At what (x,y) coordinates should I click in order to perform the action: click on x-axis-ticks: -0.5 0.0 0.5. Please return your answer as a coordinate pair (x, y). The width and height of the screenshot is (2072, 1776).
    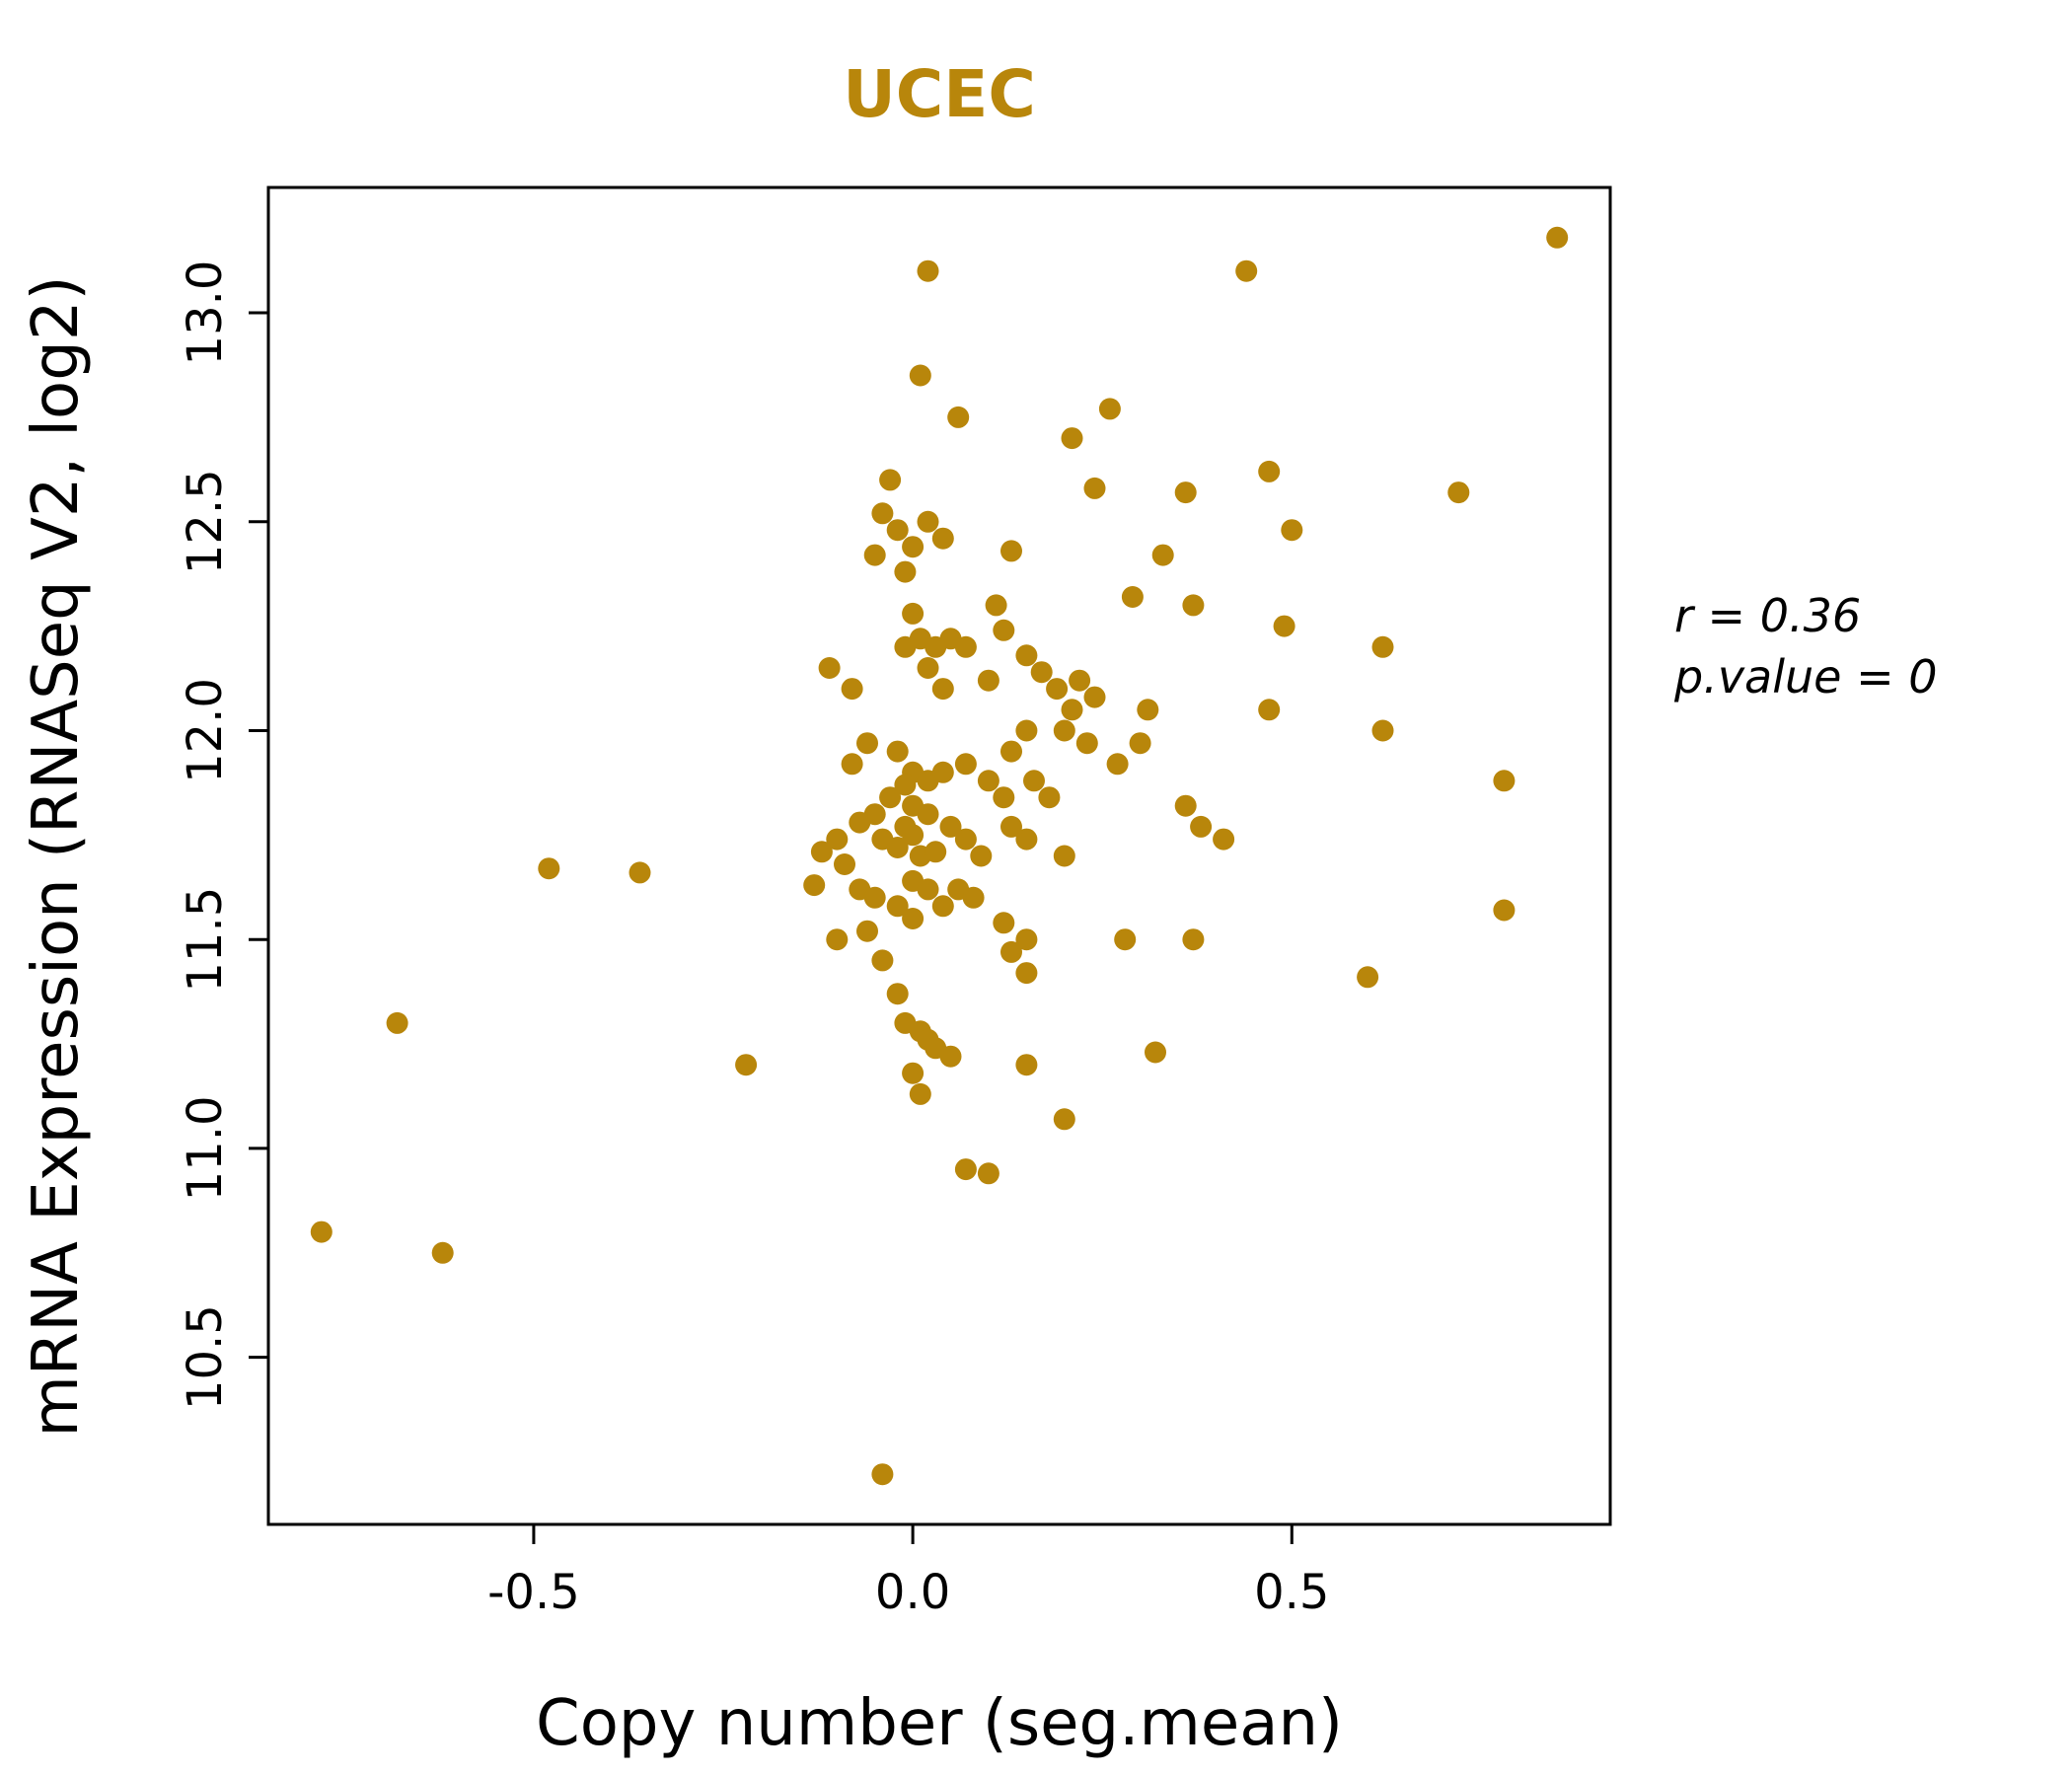
    Looking at the image, I should click on (908, 1572).